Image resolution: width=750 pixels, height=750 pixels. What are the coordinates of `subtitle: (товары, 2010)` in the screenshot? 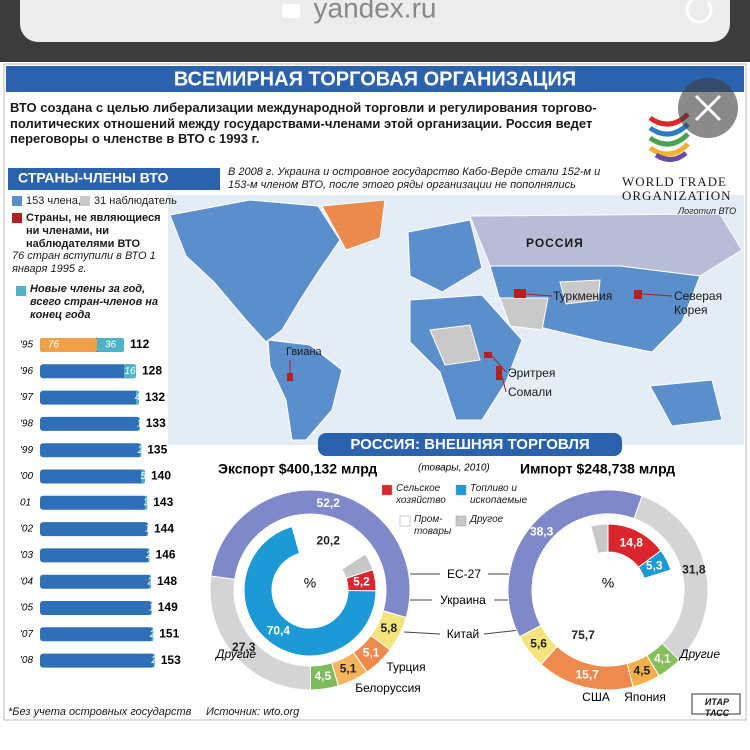 It's located at (454, 468).